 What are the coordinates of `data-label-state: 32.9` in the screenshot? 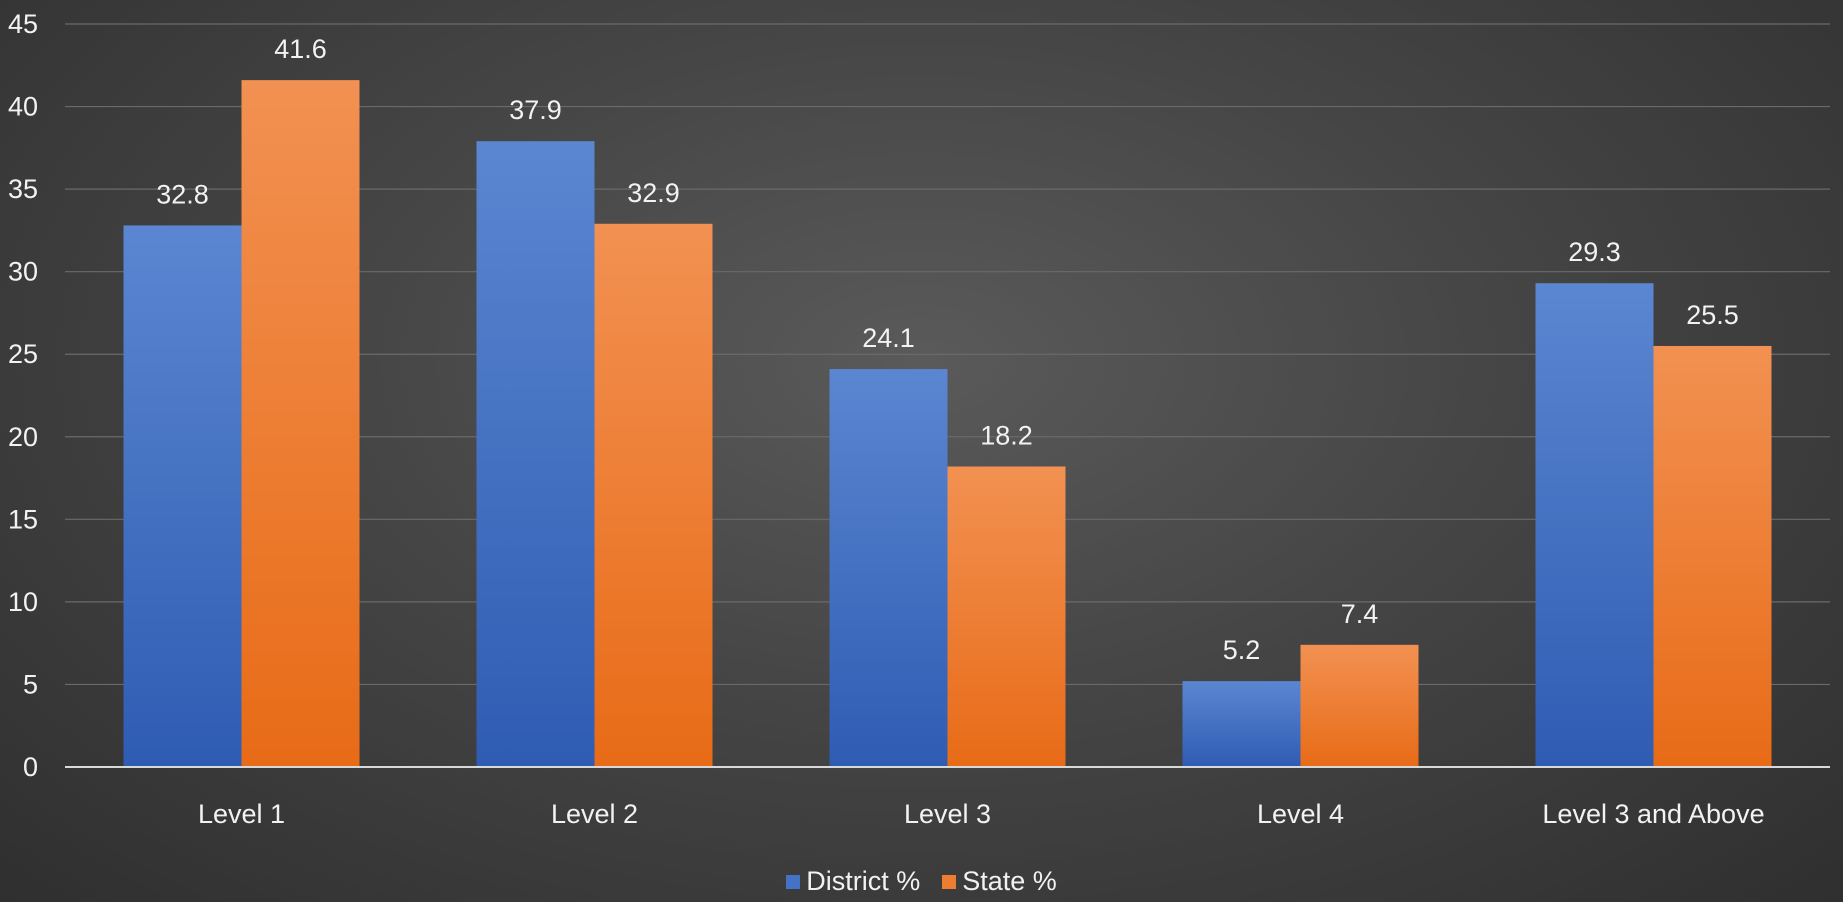 It's located at (653, 193).